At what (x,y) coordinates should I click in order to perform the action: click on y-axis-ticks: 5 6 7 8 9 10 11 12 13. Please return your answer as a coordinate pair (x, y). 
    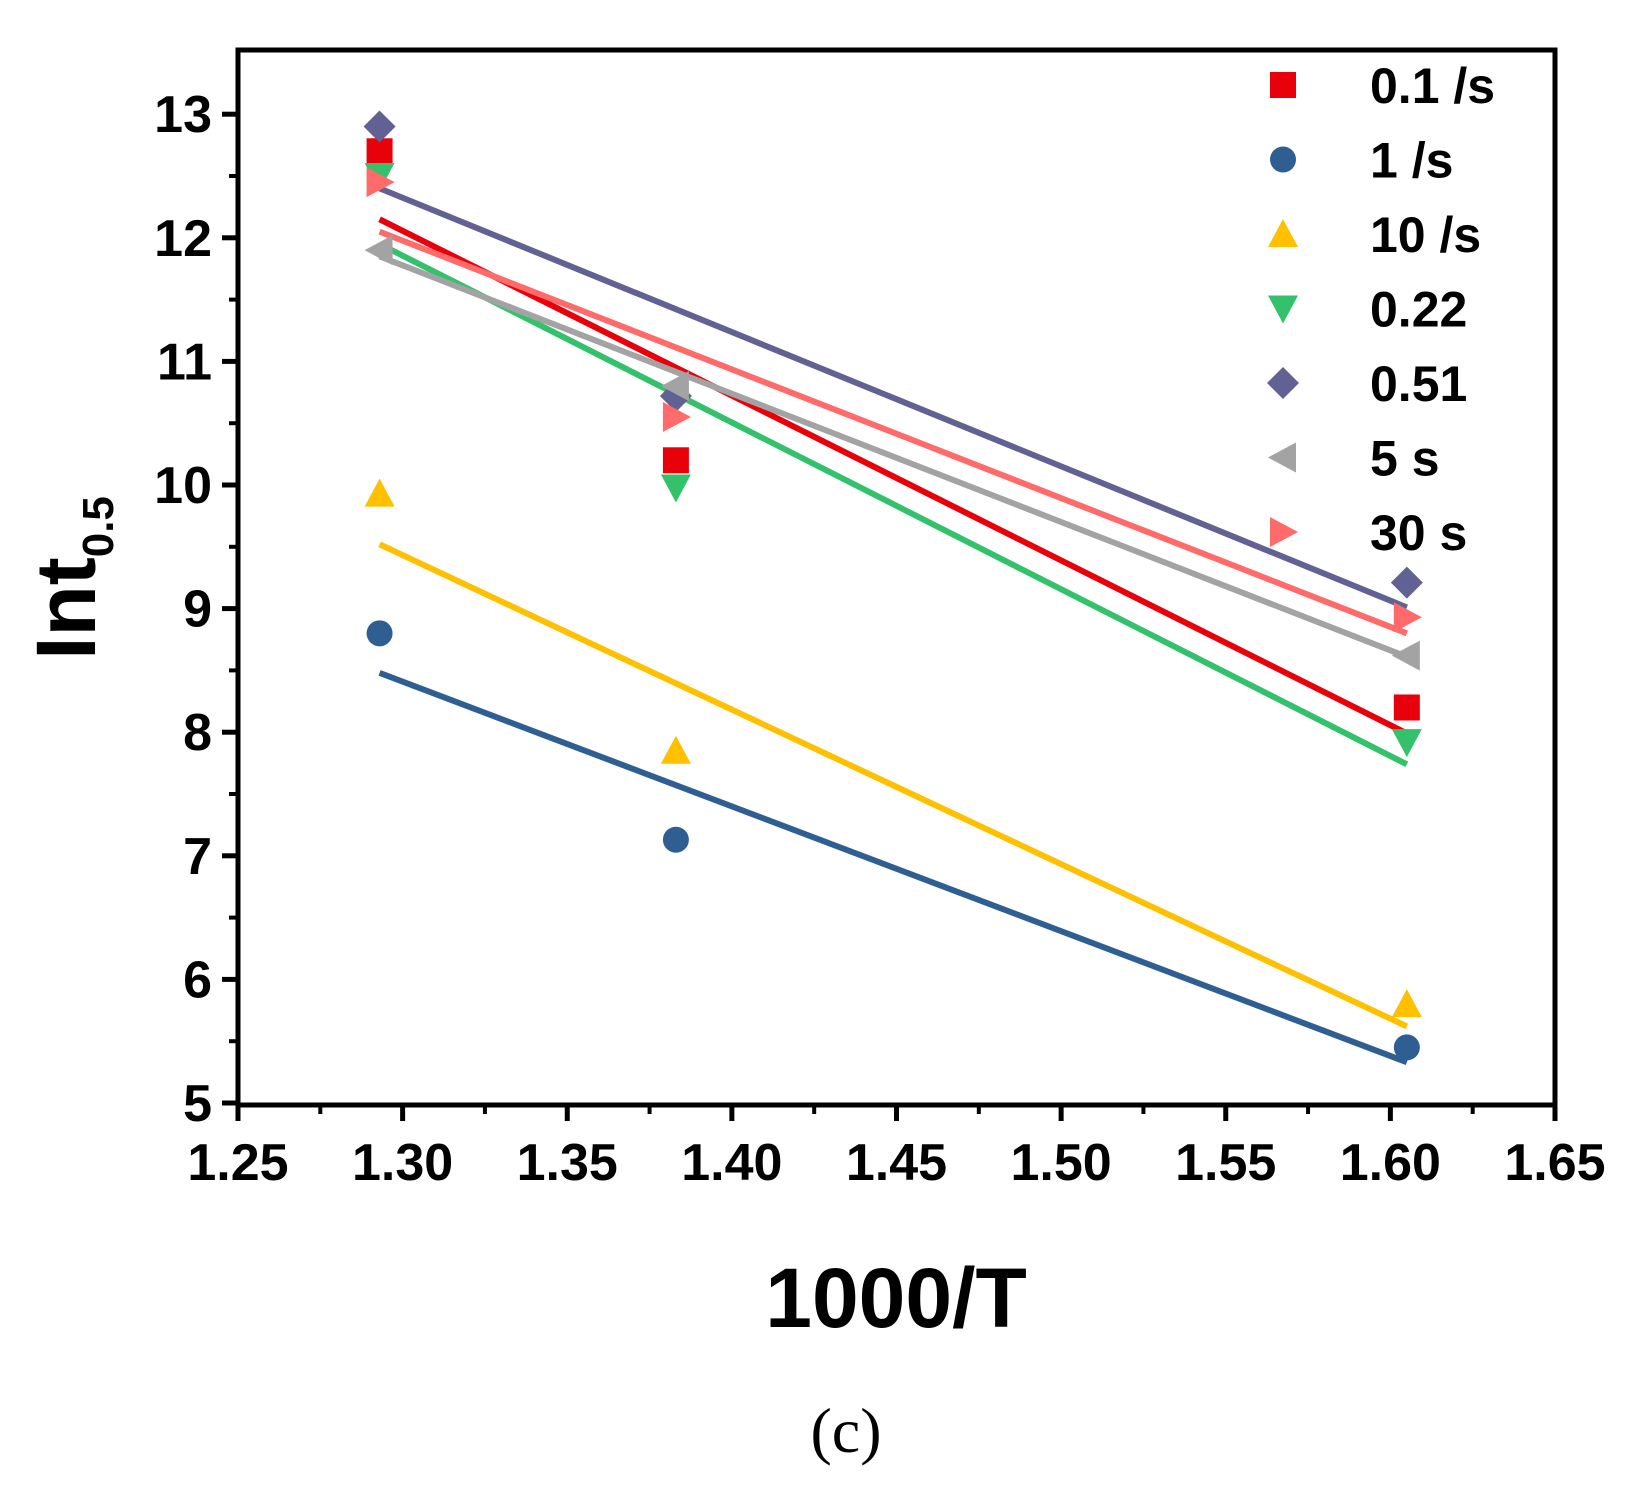
    Looking at the image, I should click on (196, 609).